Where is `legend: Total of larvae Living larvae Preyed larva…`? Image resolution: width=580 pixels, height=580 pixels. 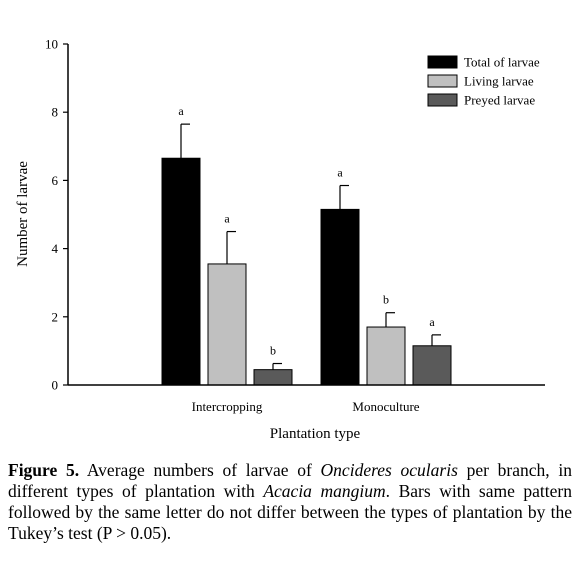 legend: Total of larvae Living larvae Preyed larva… is located at coordinates (483, 81).